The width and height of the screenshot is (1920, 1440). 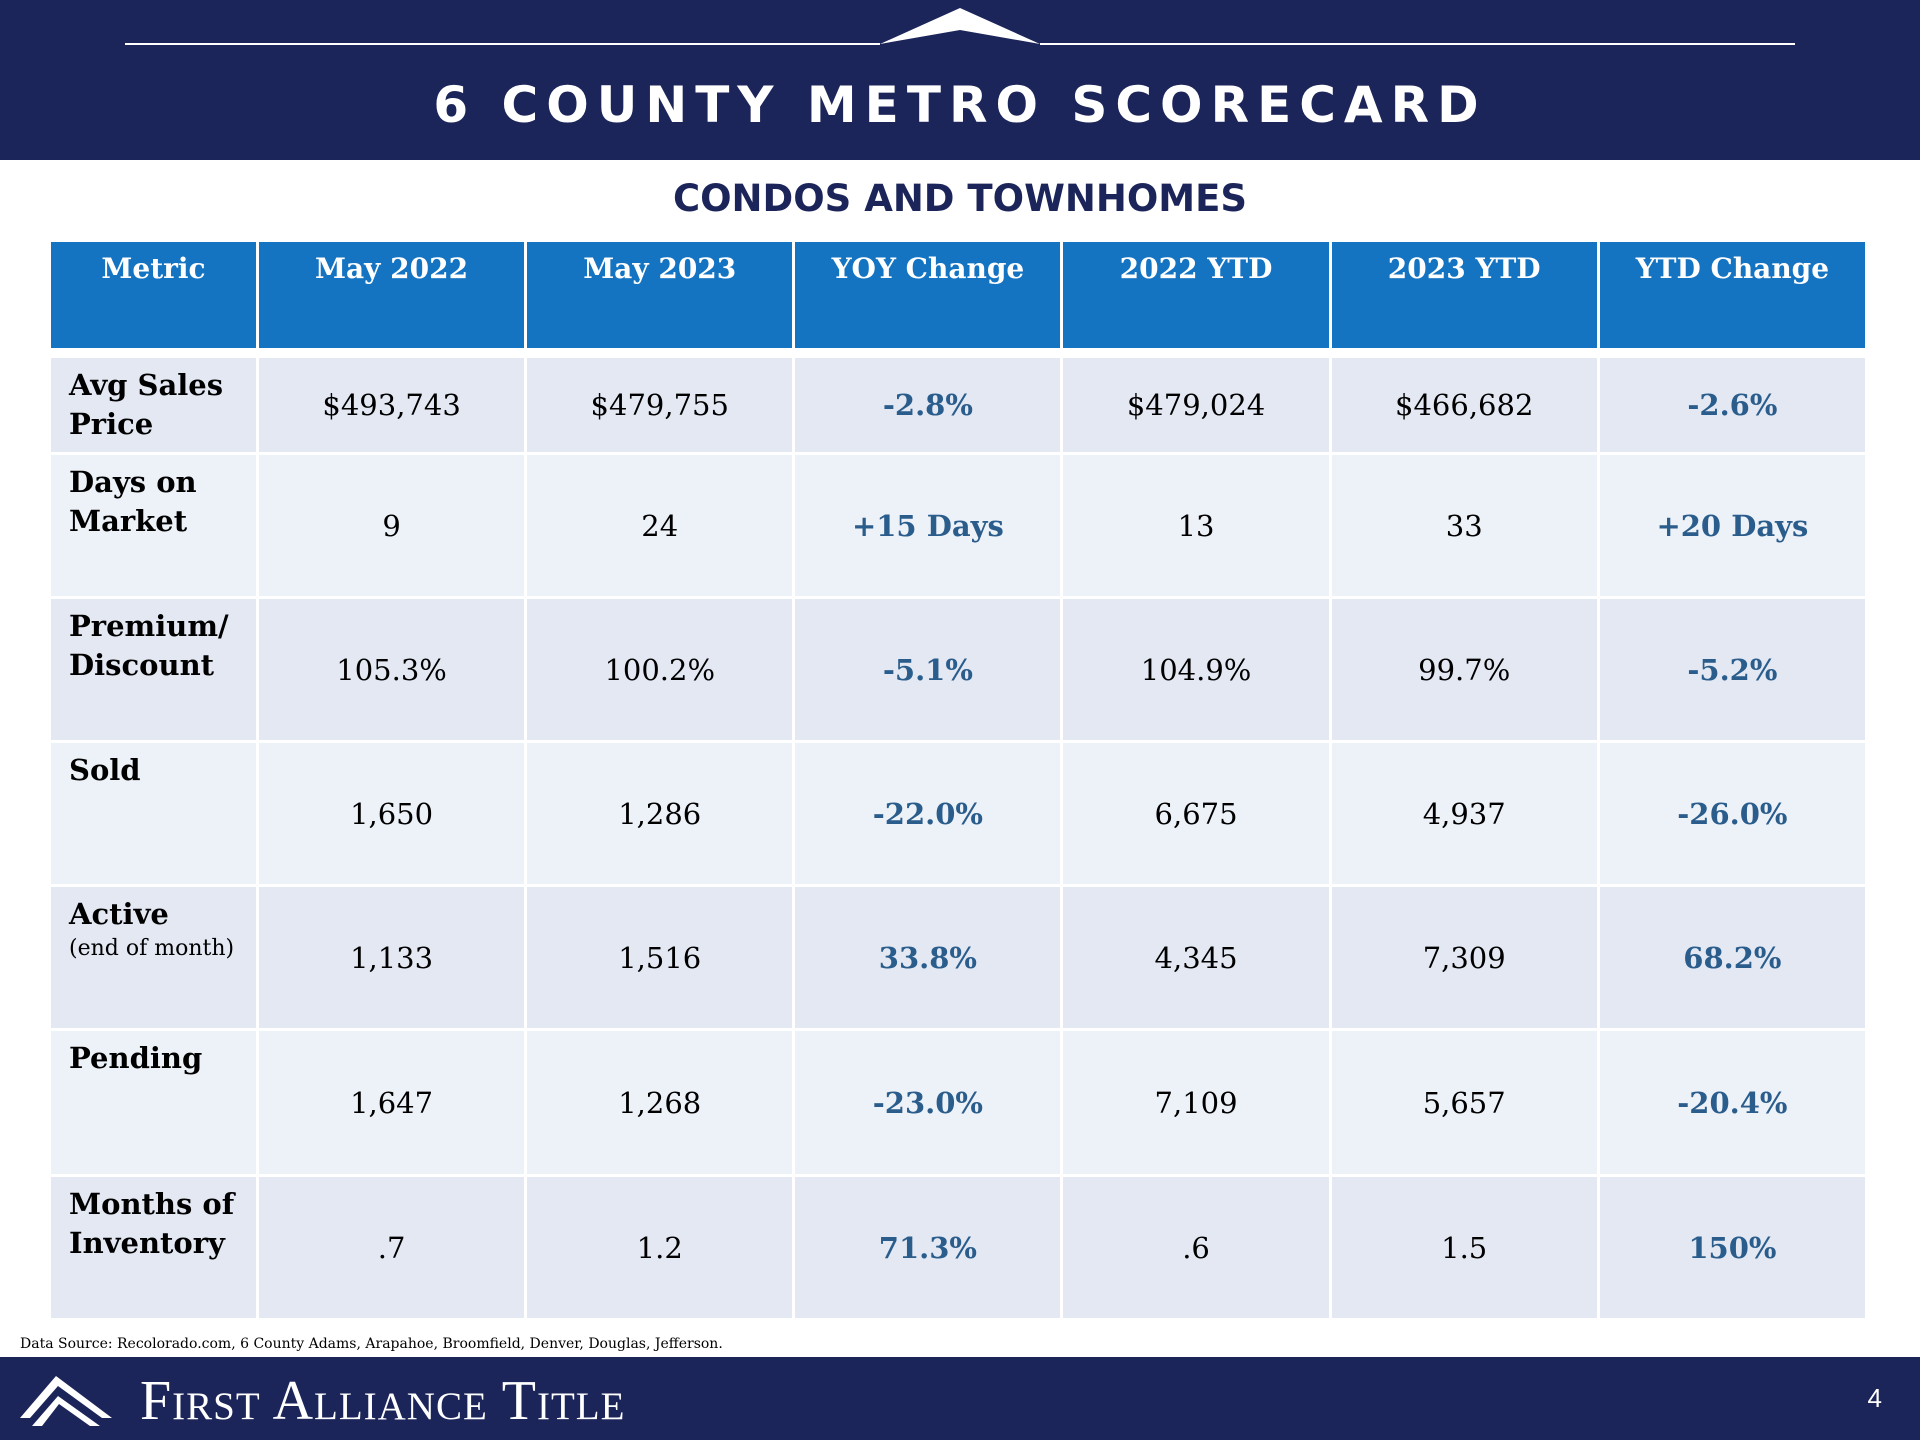 What do you see at coordinates (153, 1104) in the screenshot?
I see `metric-label: Pending` at bounding box center [153, 1104].